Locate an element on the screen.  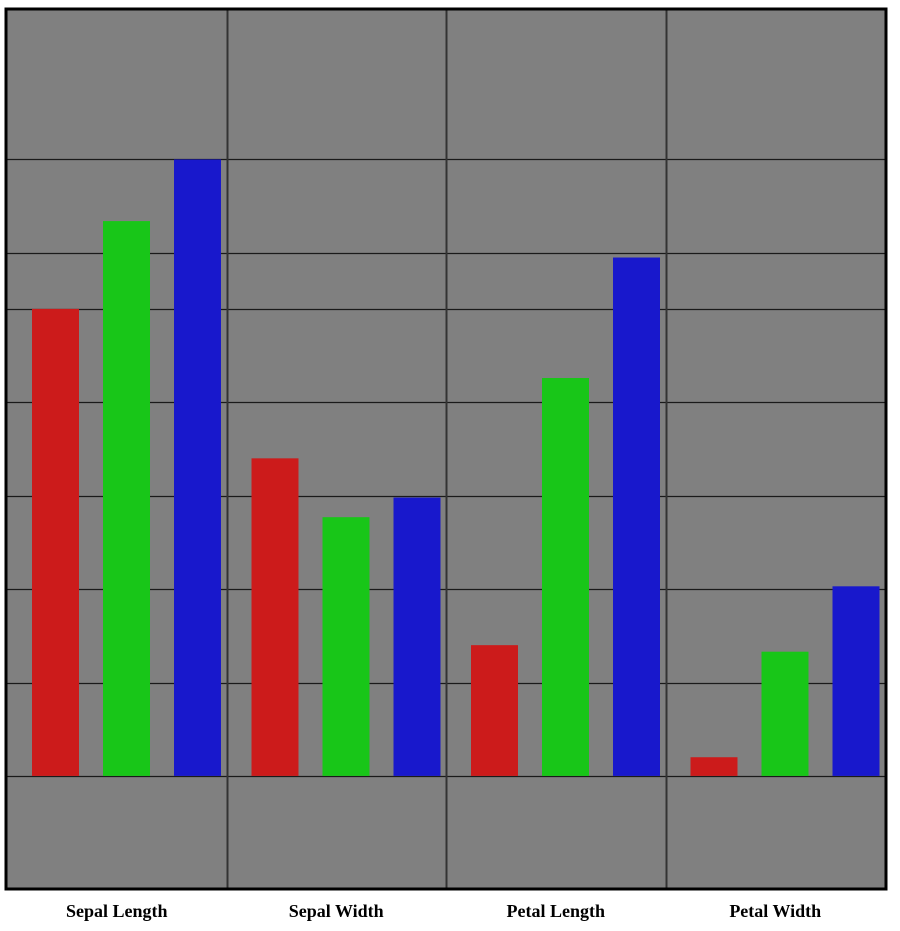
category-label-sepal-width: Sepal Width is located at coordinates (336, 911).